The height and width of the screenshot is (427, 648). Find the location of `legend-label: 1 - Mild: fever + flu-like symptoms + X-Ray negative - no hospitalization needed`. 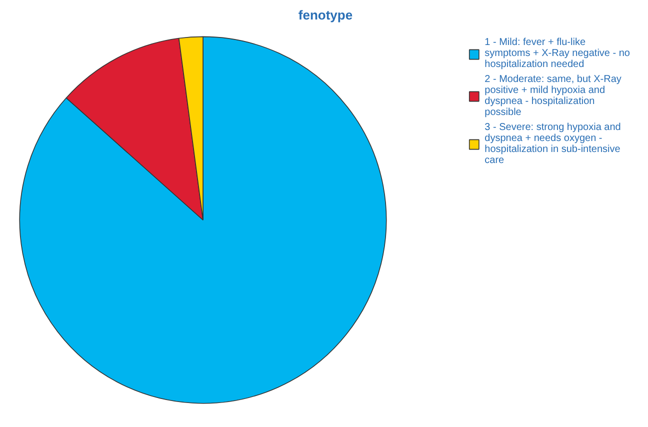

legend-label: 1 - Mild: fever + flu-like symptoms + X-Ray negative - no hospitalization needed is located at coordinates (557, 53).